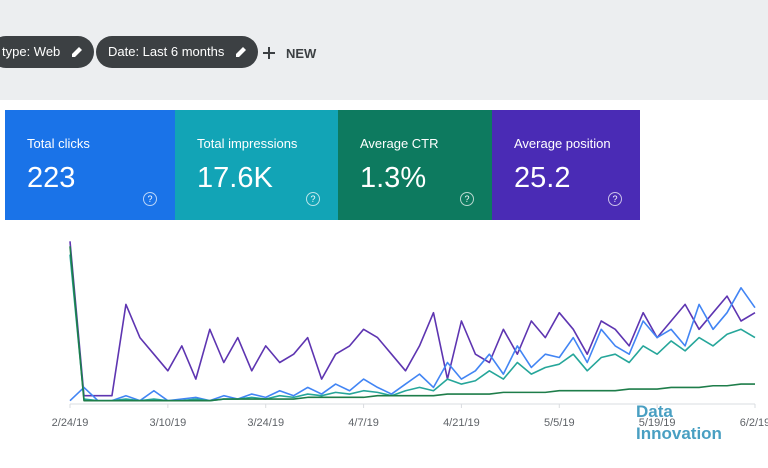  I want to click on metric-card: Total impressions 17.6K?, so click(256, 165).